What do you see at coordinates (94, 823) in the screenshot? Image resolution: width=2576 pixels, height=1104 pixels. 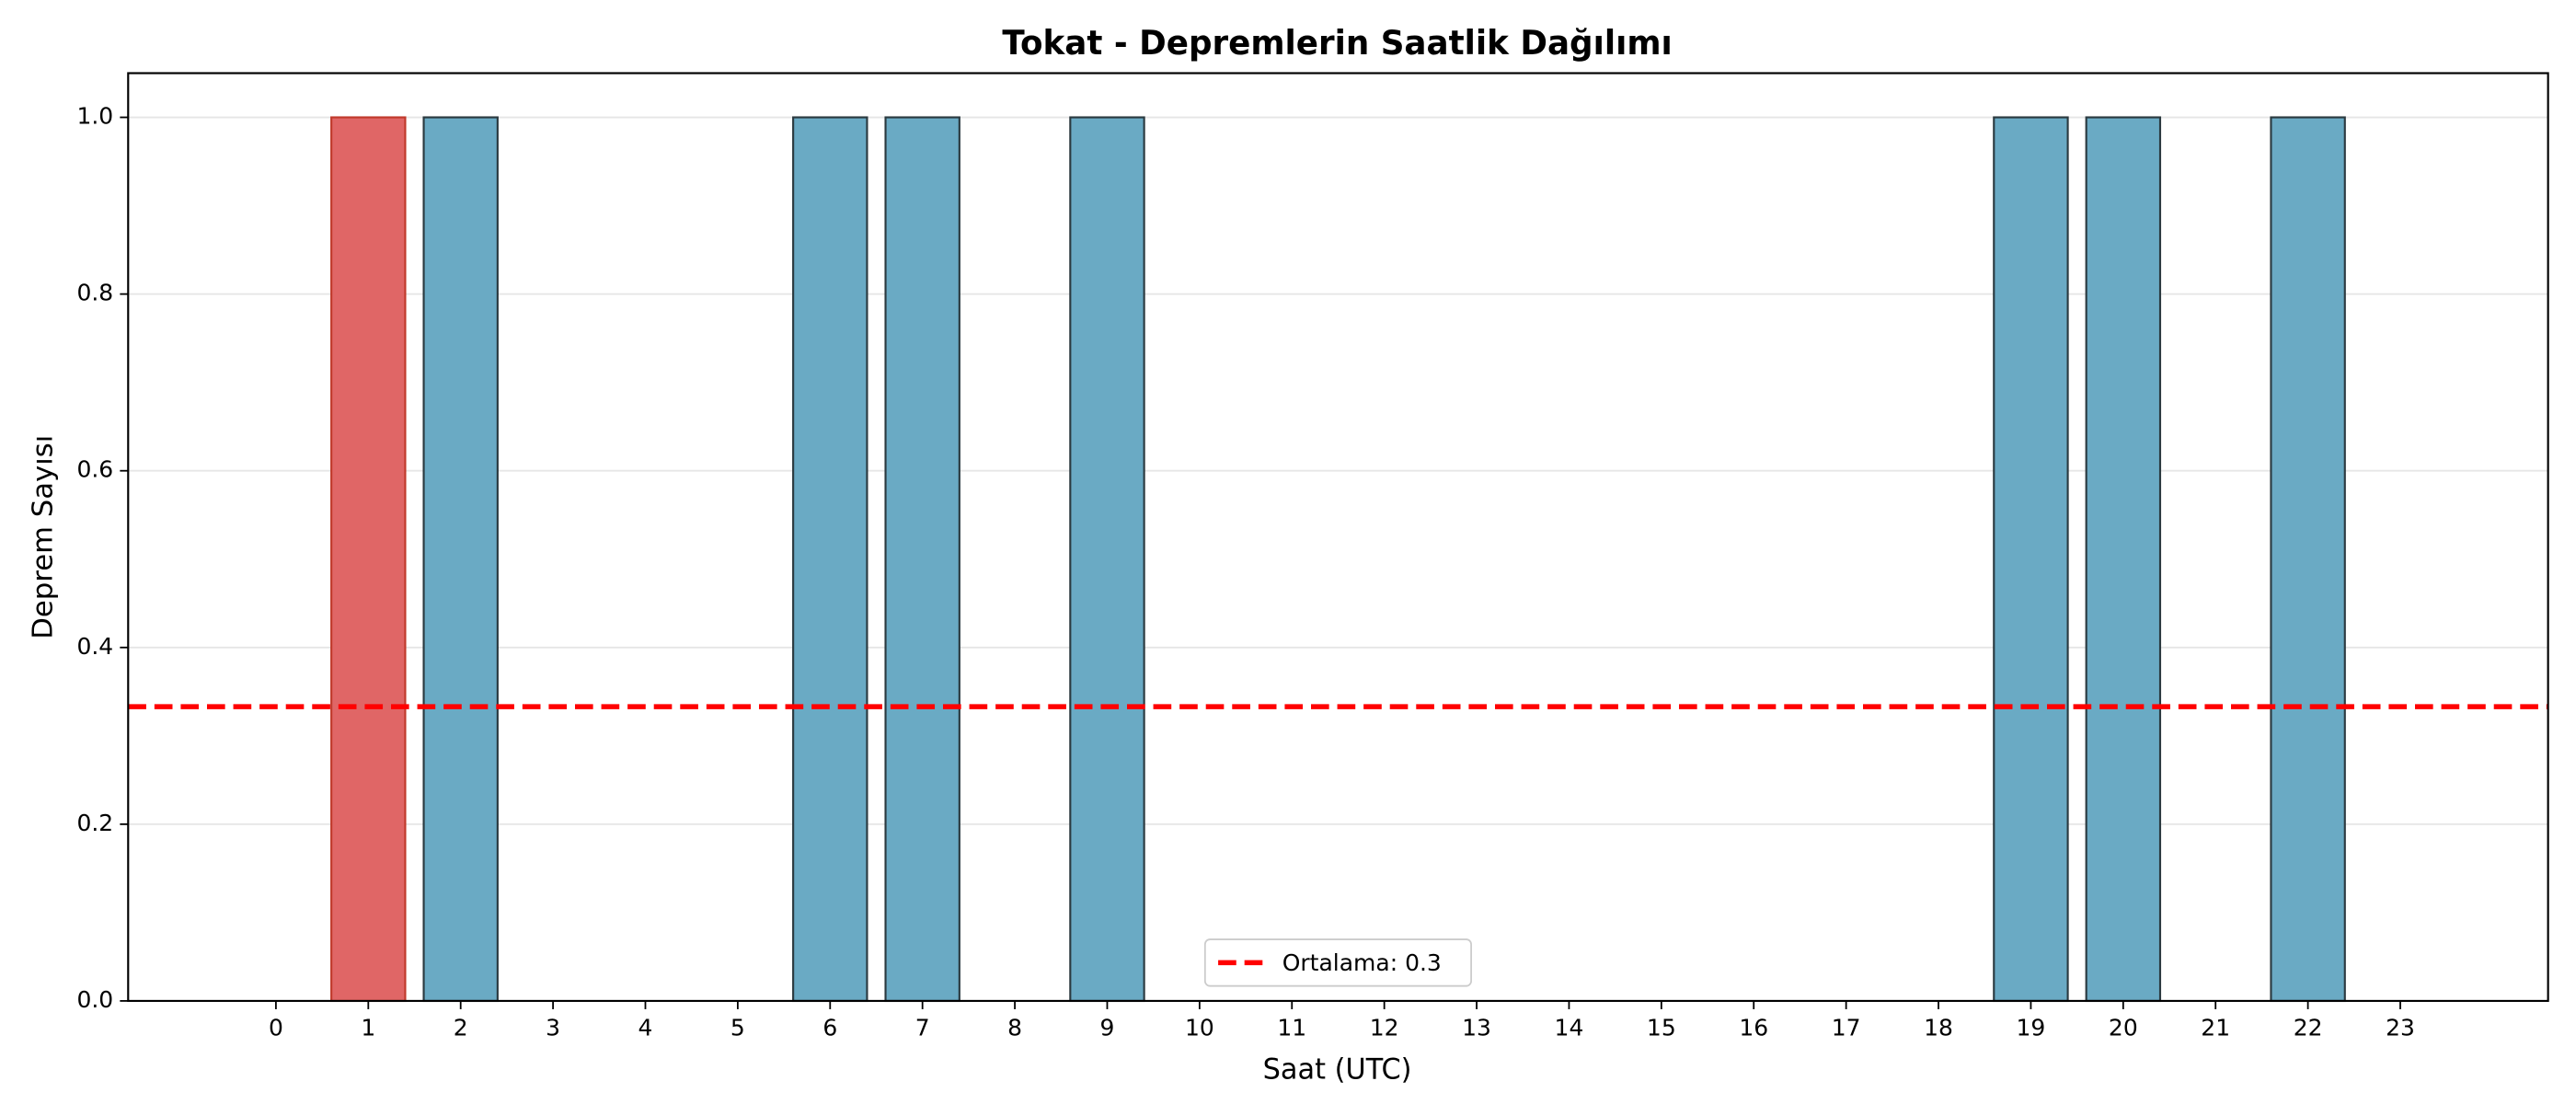 I see `y-tick-label: 0.2` at bounding box center [94, 823].